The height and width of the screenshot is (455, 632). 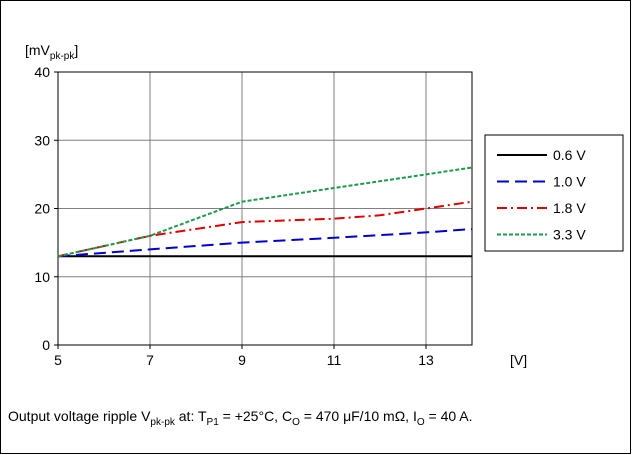 I want to click on series-line-3-3-v, so click(x=265, y=212).